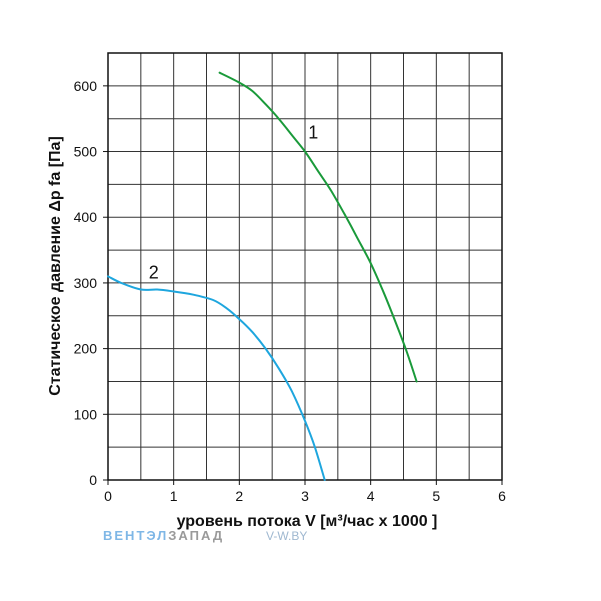  What do you see at coordinates (108, 496) in the screenshot?
I see `x-tick-label: 0` at bounding box center [108, 496].